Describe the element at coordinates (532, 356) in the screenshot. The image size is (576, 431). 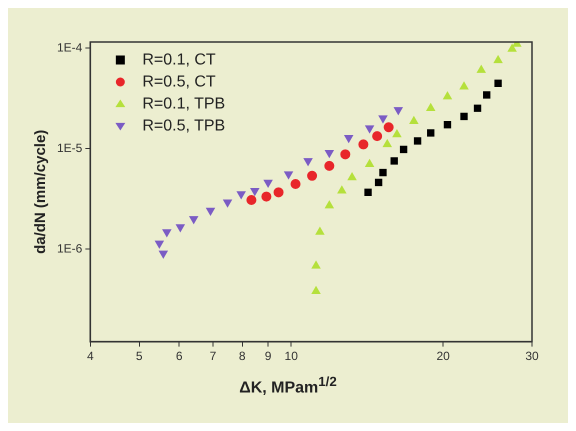
I see `x-tick-label: 30` at that location.